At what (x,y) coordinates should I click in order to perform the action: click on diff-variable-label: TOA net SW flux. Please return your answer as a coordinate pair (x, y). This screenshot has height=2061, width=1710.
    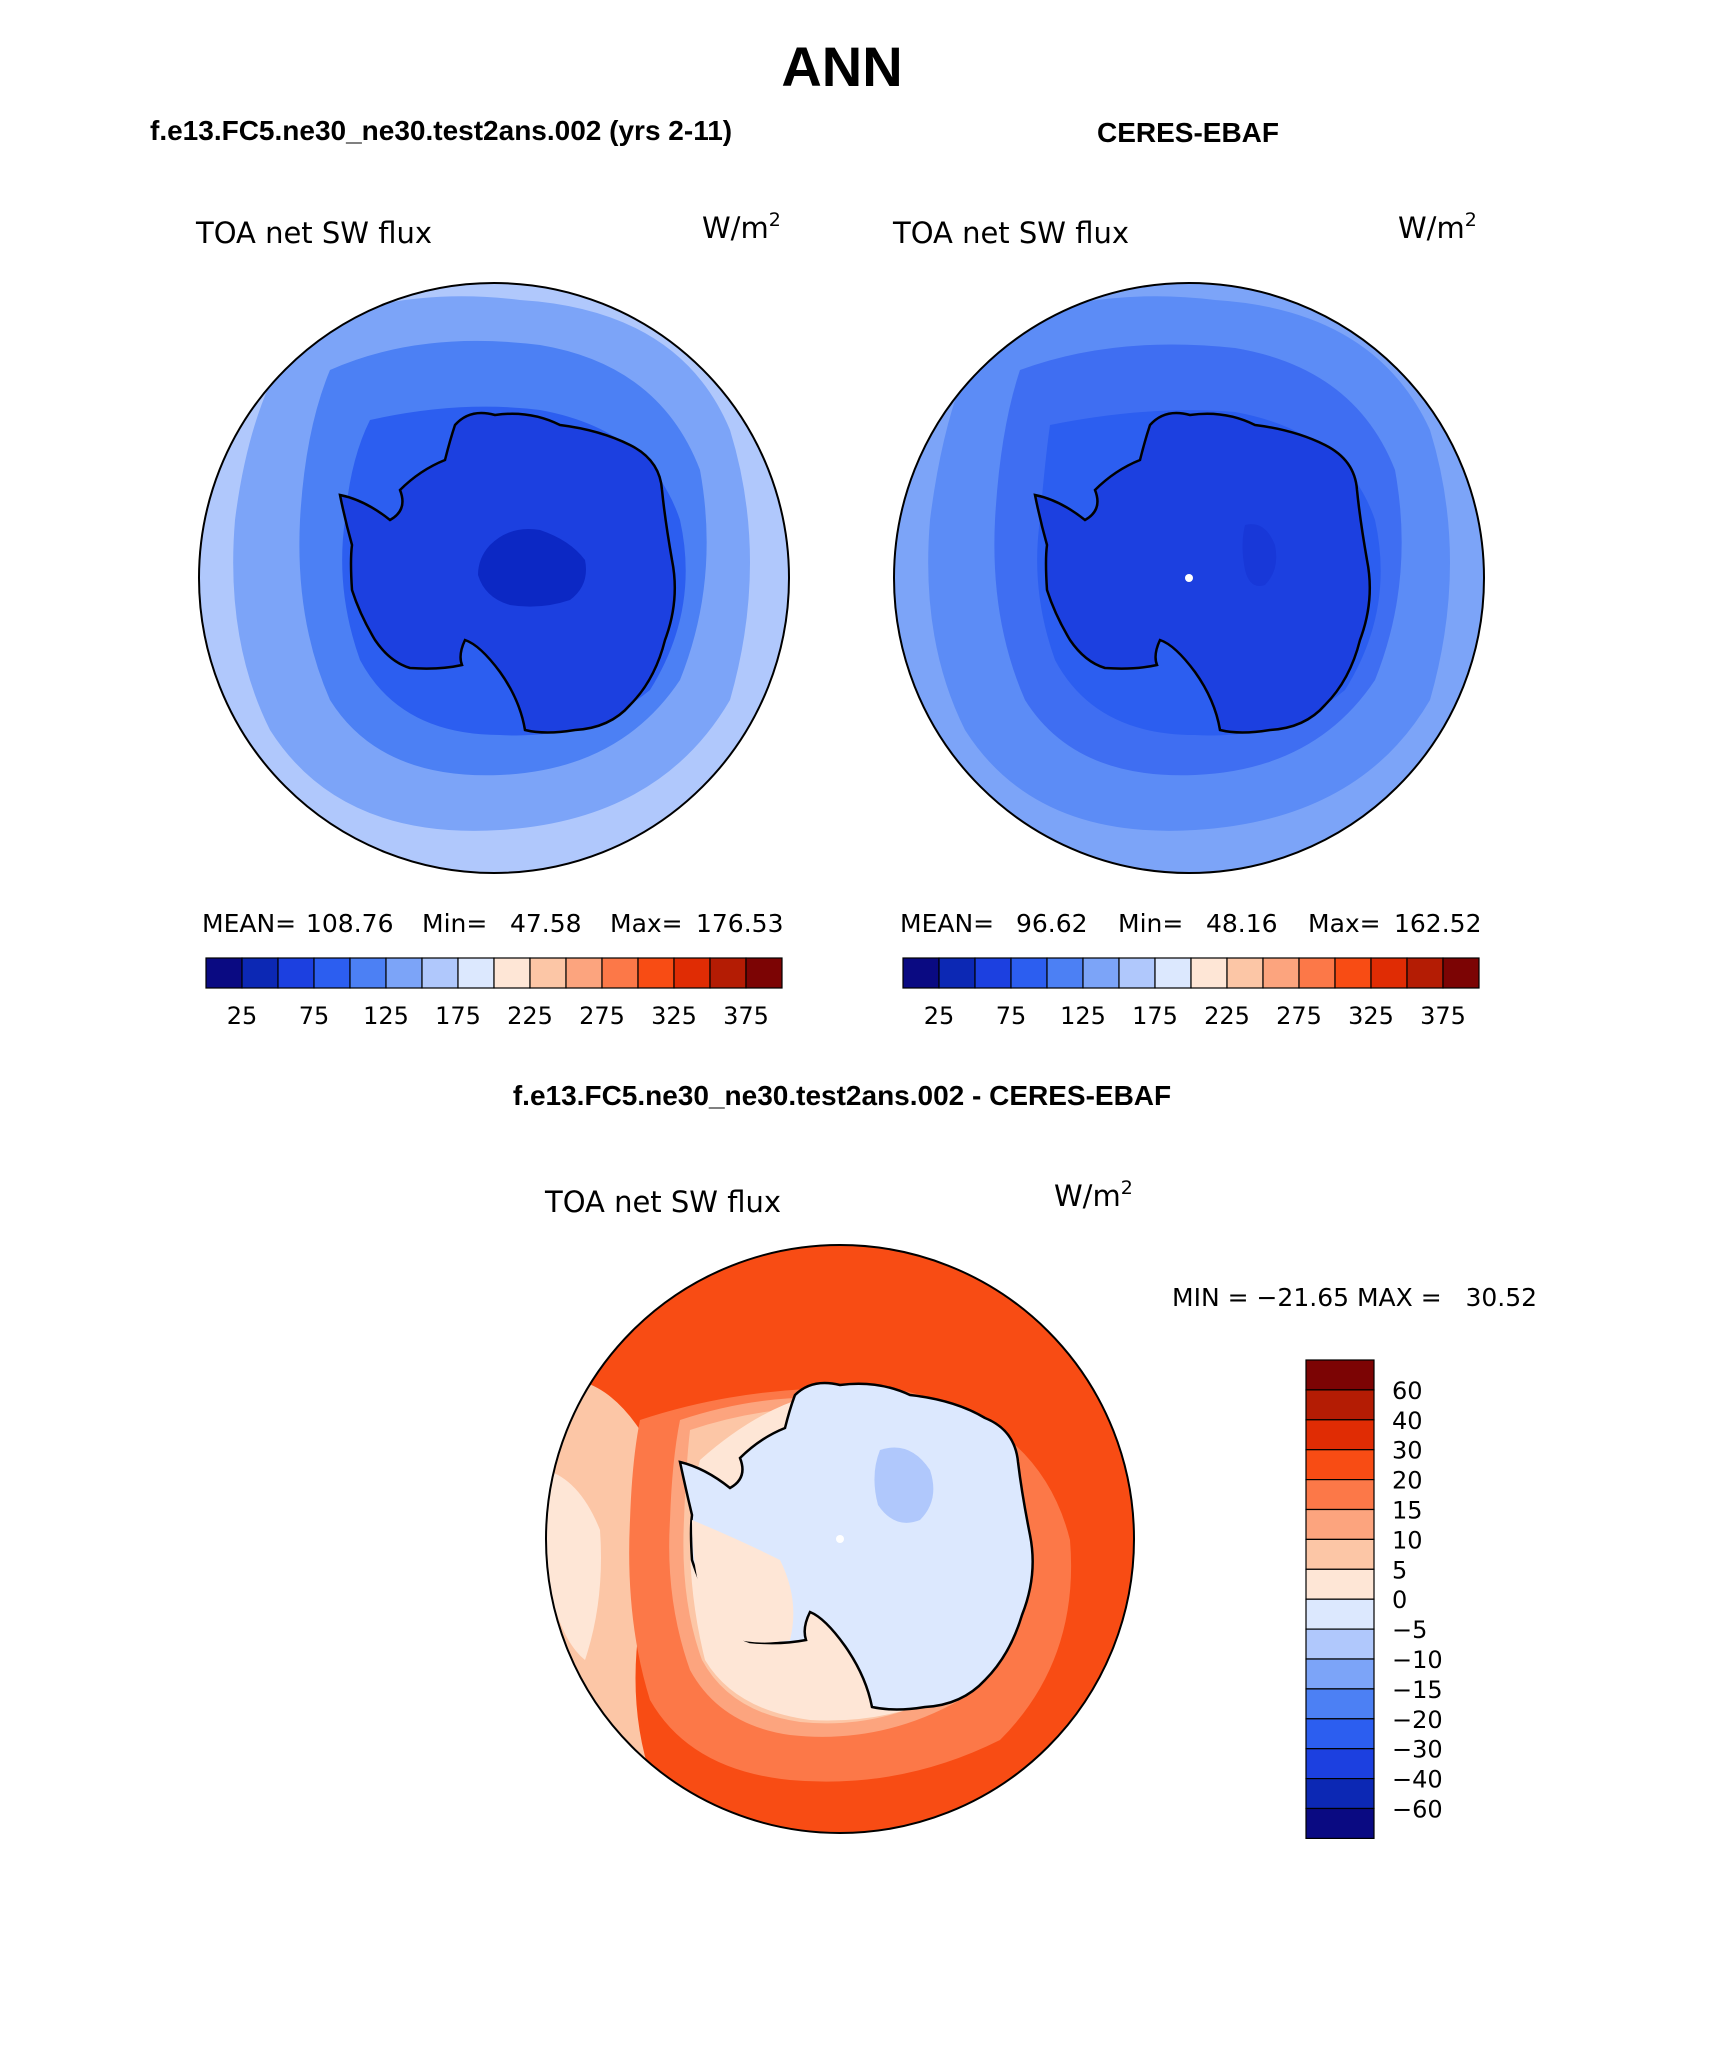
    Looking at the image, I should click on (662, 1202).